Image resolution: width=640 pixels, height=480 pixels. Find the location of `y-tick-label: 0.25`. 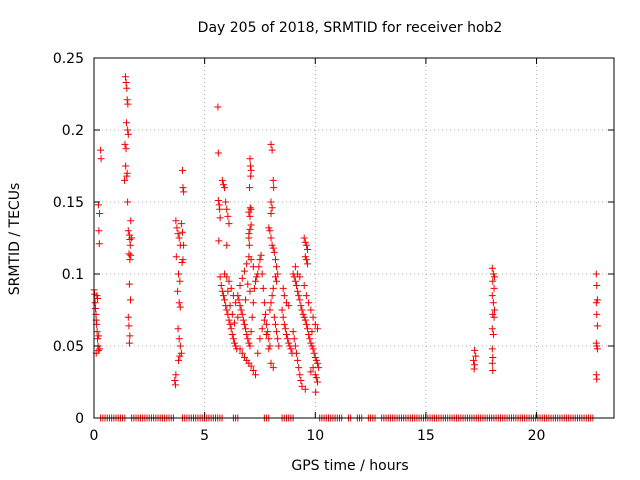

y-tick-label: 0.25 is located at coordinates (68, 59).